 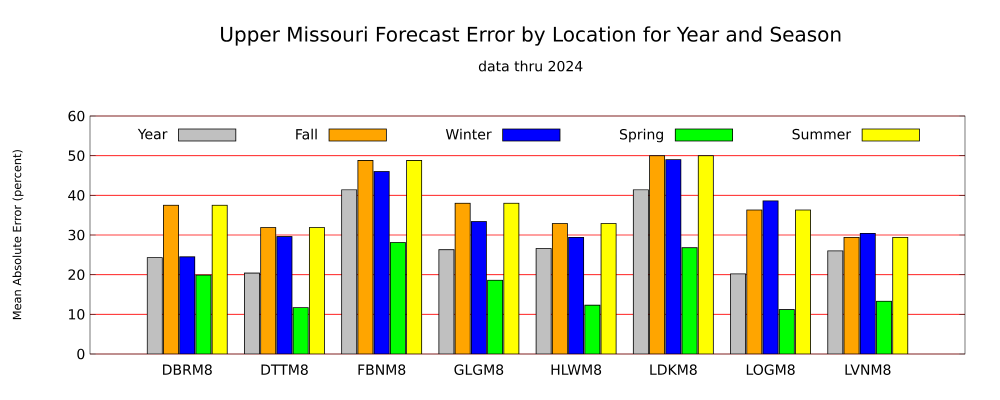 What do you see at coordinates (530, 36) in the screenshot?
I see `chart-title: Upper Missouri Forecast Error by Location for Year and Season` at bounding box center [530, 36].